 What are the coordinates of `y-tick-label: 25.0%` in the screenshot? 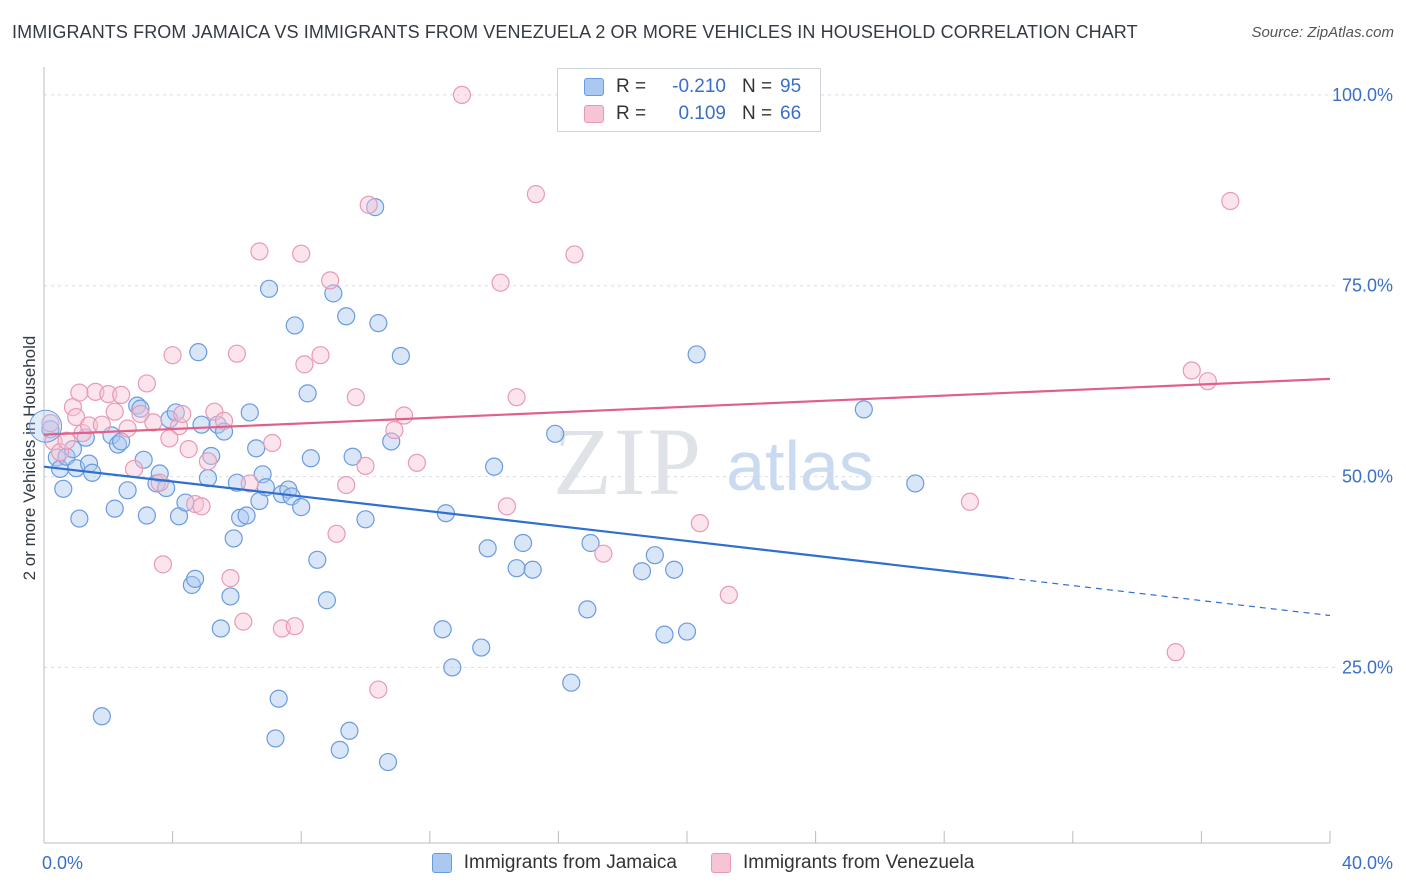 It's located at (1367, 667).